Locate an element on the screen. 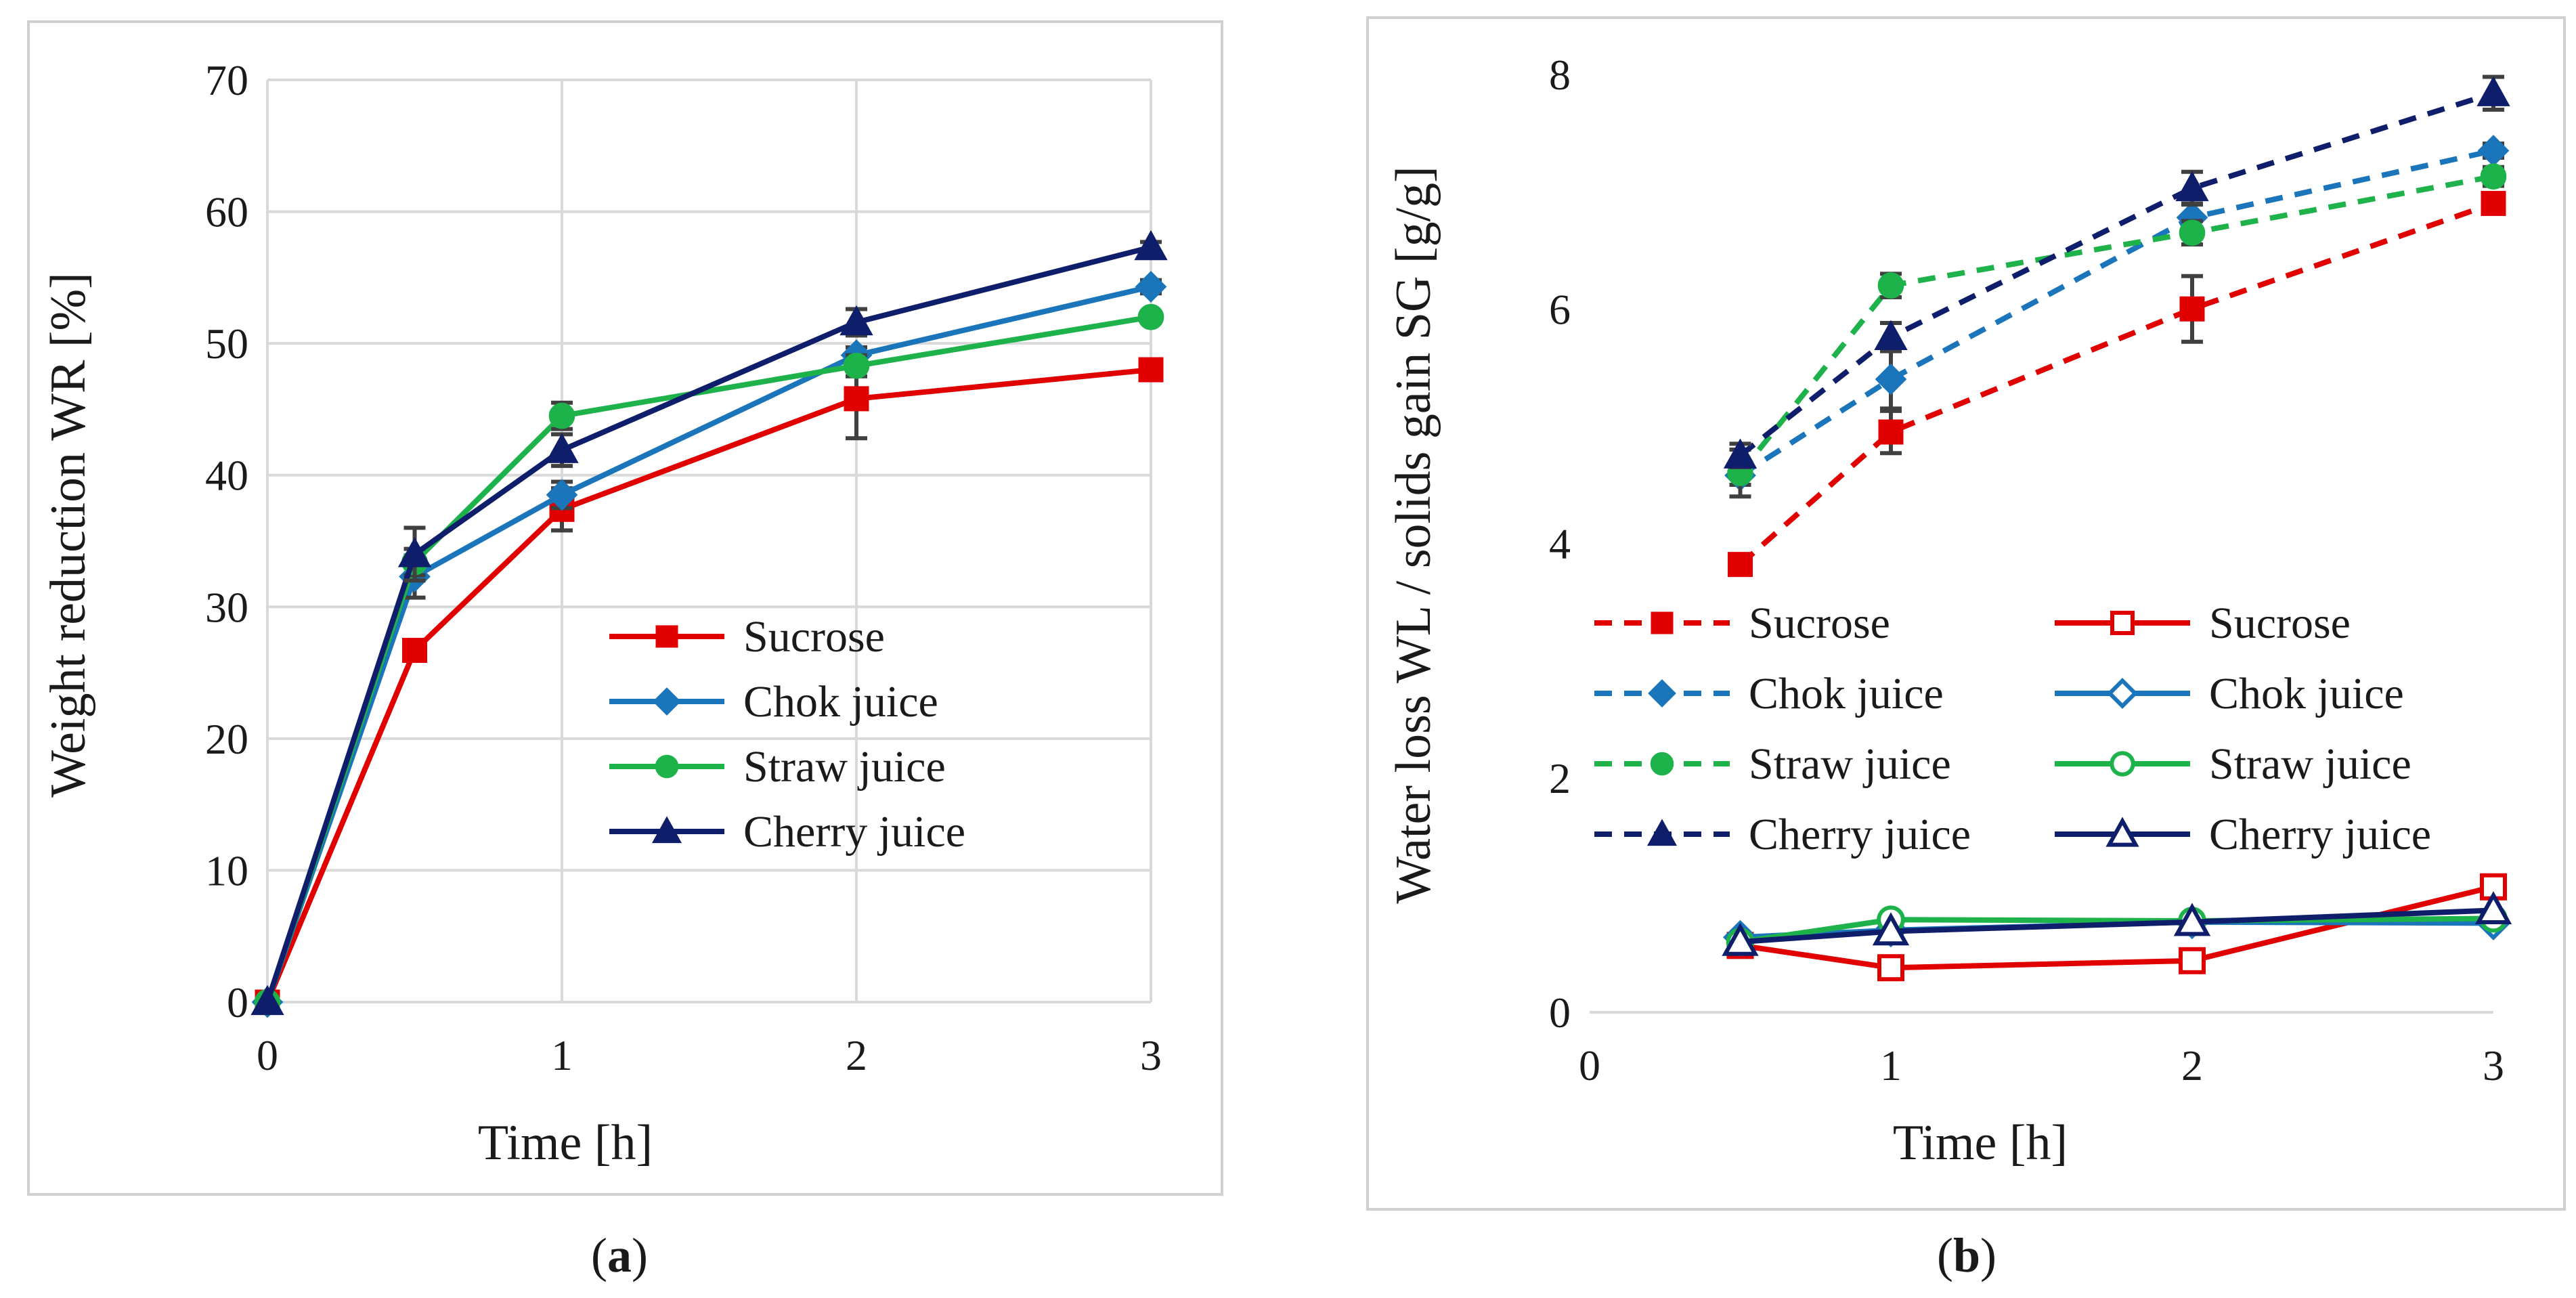  panel-a-xtick-label: 2 is located at coordinates (856, 1055).